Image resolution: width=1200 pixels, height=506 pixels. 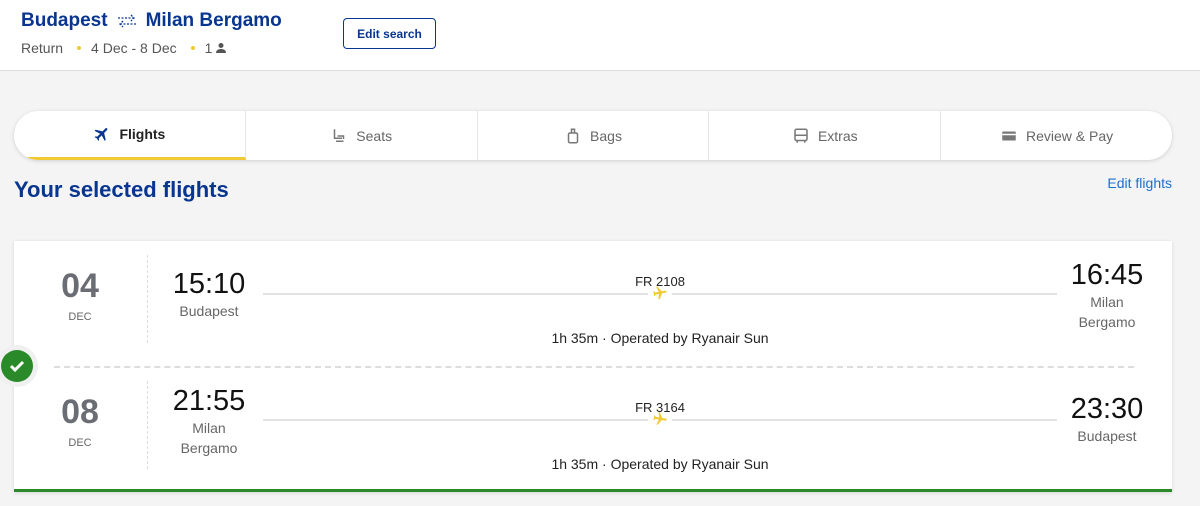 What do you see at coordinates (660, 407) in the screenshot?
I see `flight-number: FR 3164` at bounding box center [660, 407].